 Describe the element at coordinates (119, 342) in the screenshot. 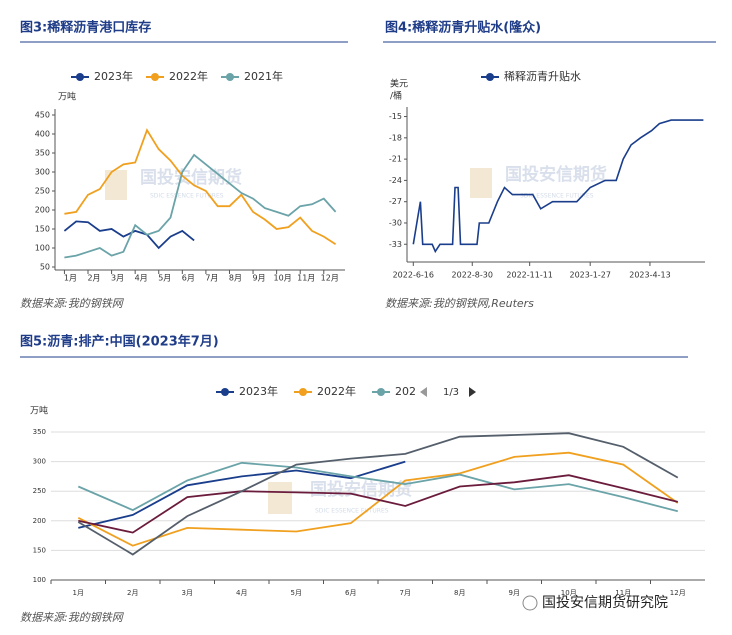

I see `chart-title: 图5:沥青:排产:中国(2023年7月)` at that location.